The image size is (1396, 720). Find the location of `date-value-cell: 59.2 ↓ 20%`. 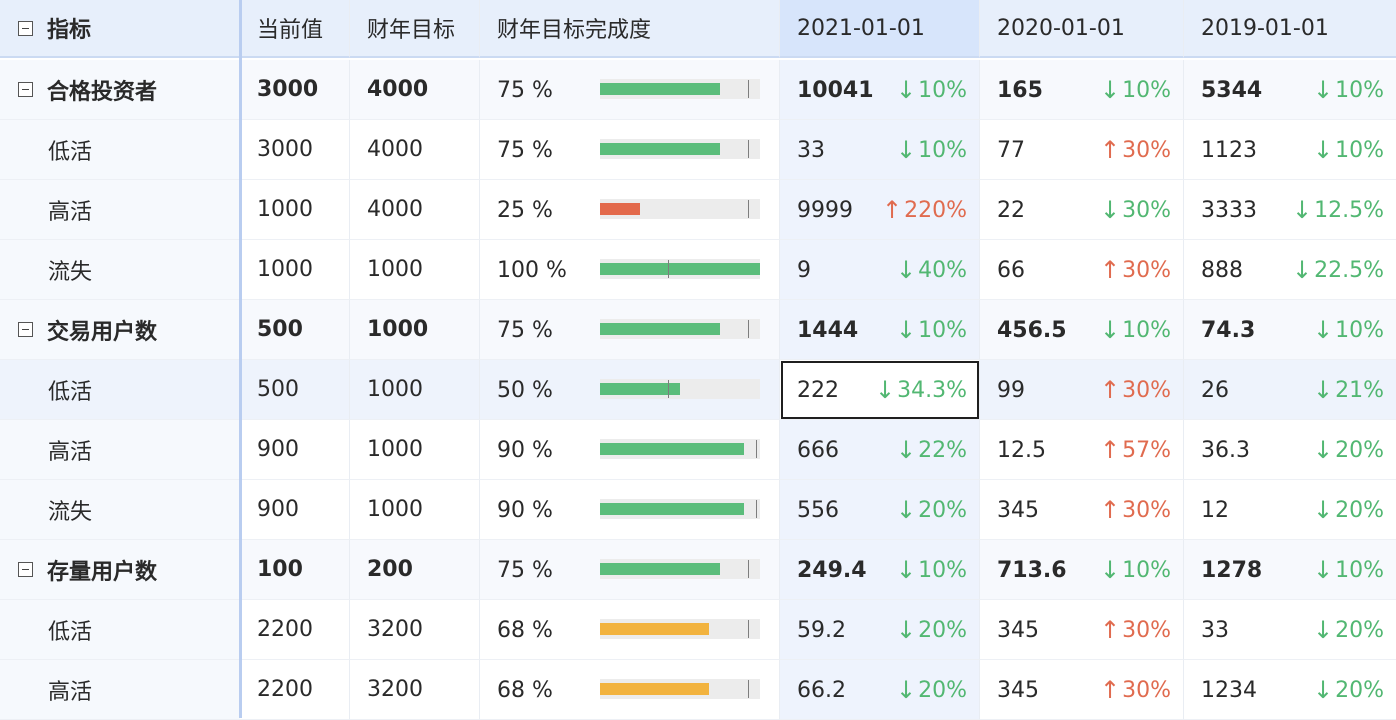

date-value-cell: 59.2 ↓ 20% is located at coordinates (880, 630).